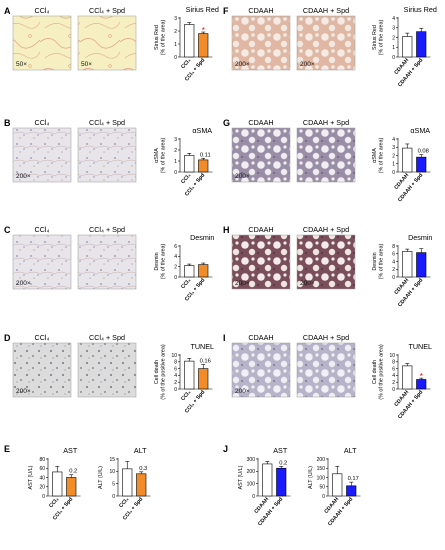  Describe the element at coordinates (382, 372) in the screenshot. I see `y-axis-label: (% of the positive area)` at that location.